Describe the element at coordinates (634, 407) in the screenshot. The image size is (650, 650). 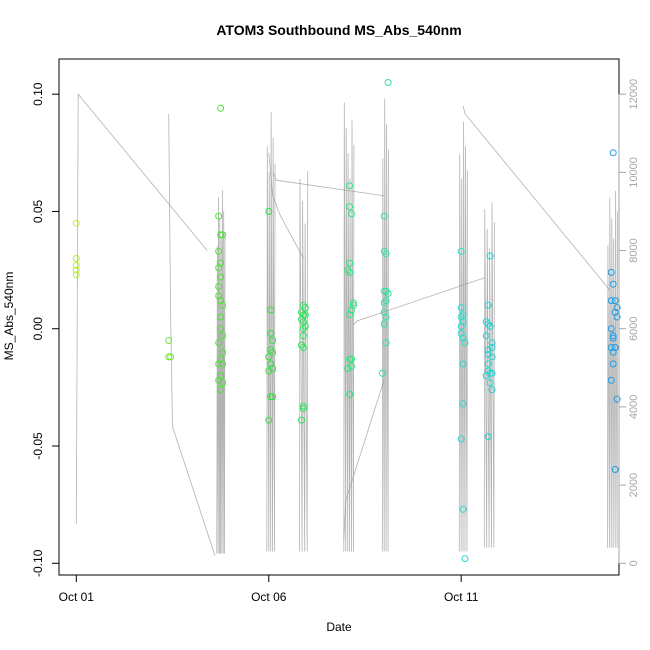
I see `right-tick-label: 4000` at that location.